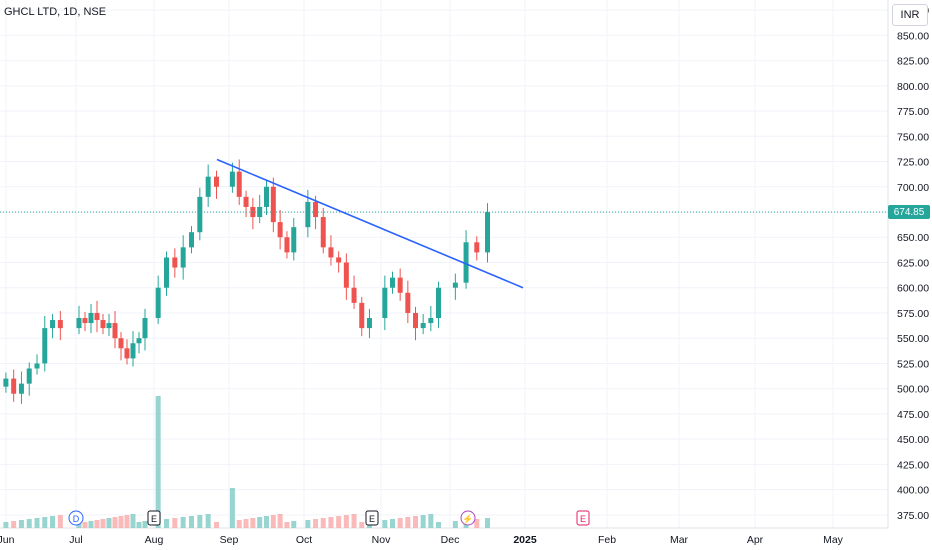 This screenshot has height=550, width=932. Describe the element at coordinates (450, 540) in the screenshot. I see `time-tick-label: Dec` at that location.